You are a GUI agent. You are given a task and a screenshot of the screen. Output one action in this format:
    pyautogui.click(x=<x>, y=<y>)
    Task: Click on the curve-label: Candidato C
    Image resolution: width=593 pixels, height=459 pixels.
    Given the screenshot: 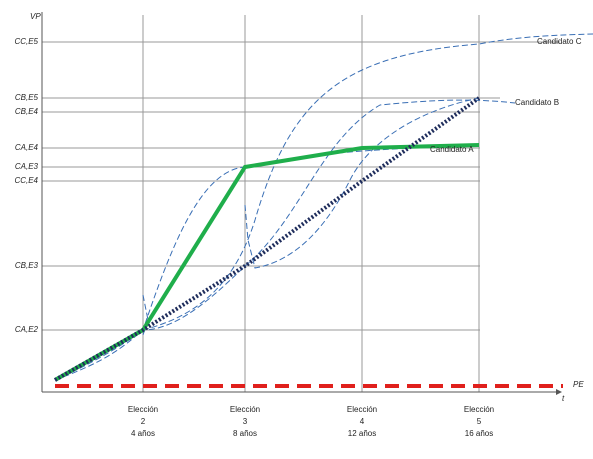 What is the action you would take?
    pyautogui.click(x=559, y=41)
    